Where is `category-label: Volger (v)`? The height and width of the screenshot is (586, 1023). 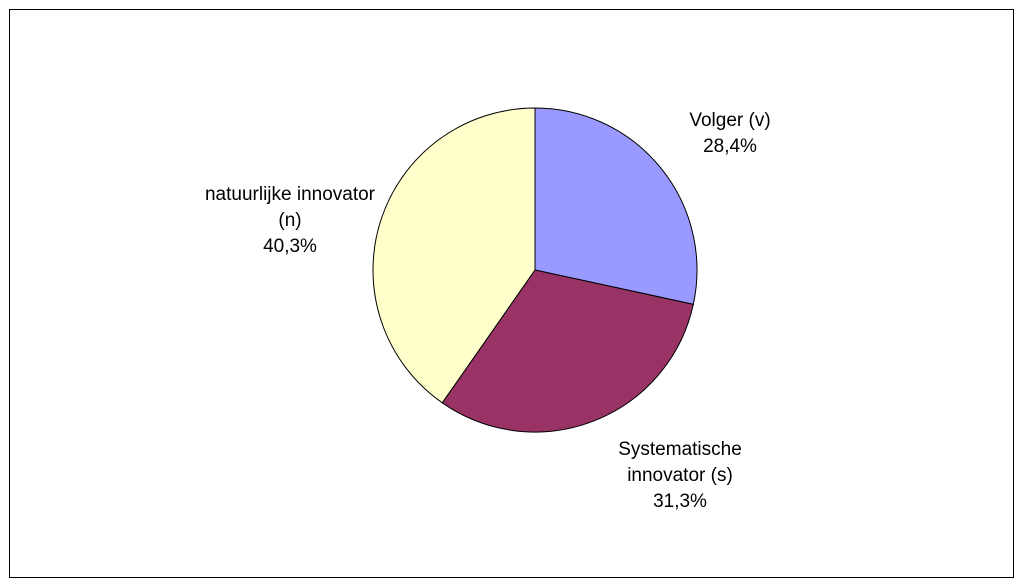
category-label: Volger (v) is located at coordinates (730, 120).